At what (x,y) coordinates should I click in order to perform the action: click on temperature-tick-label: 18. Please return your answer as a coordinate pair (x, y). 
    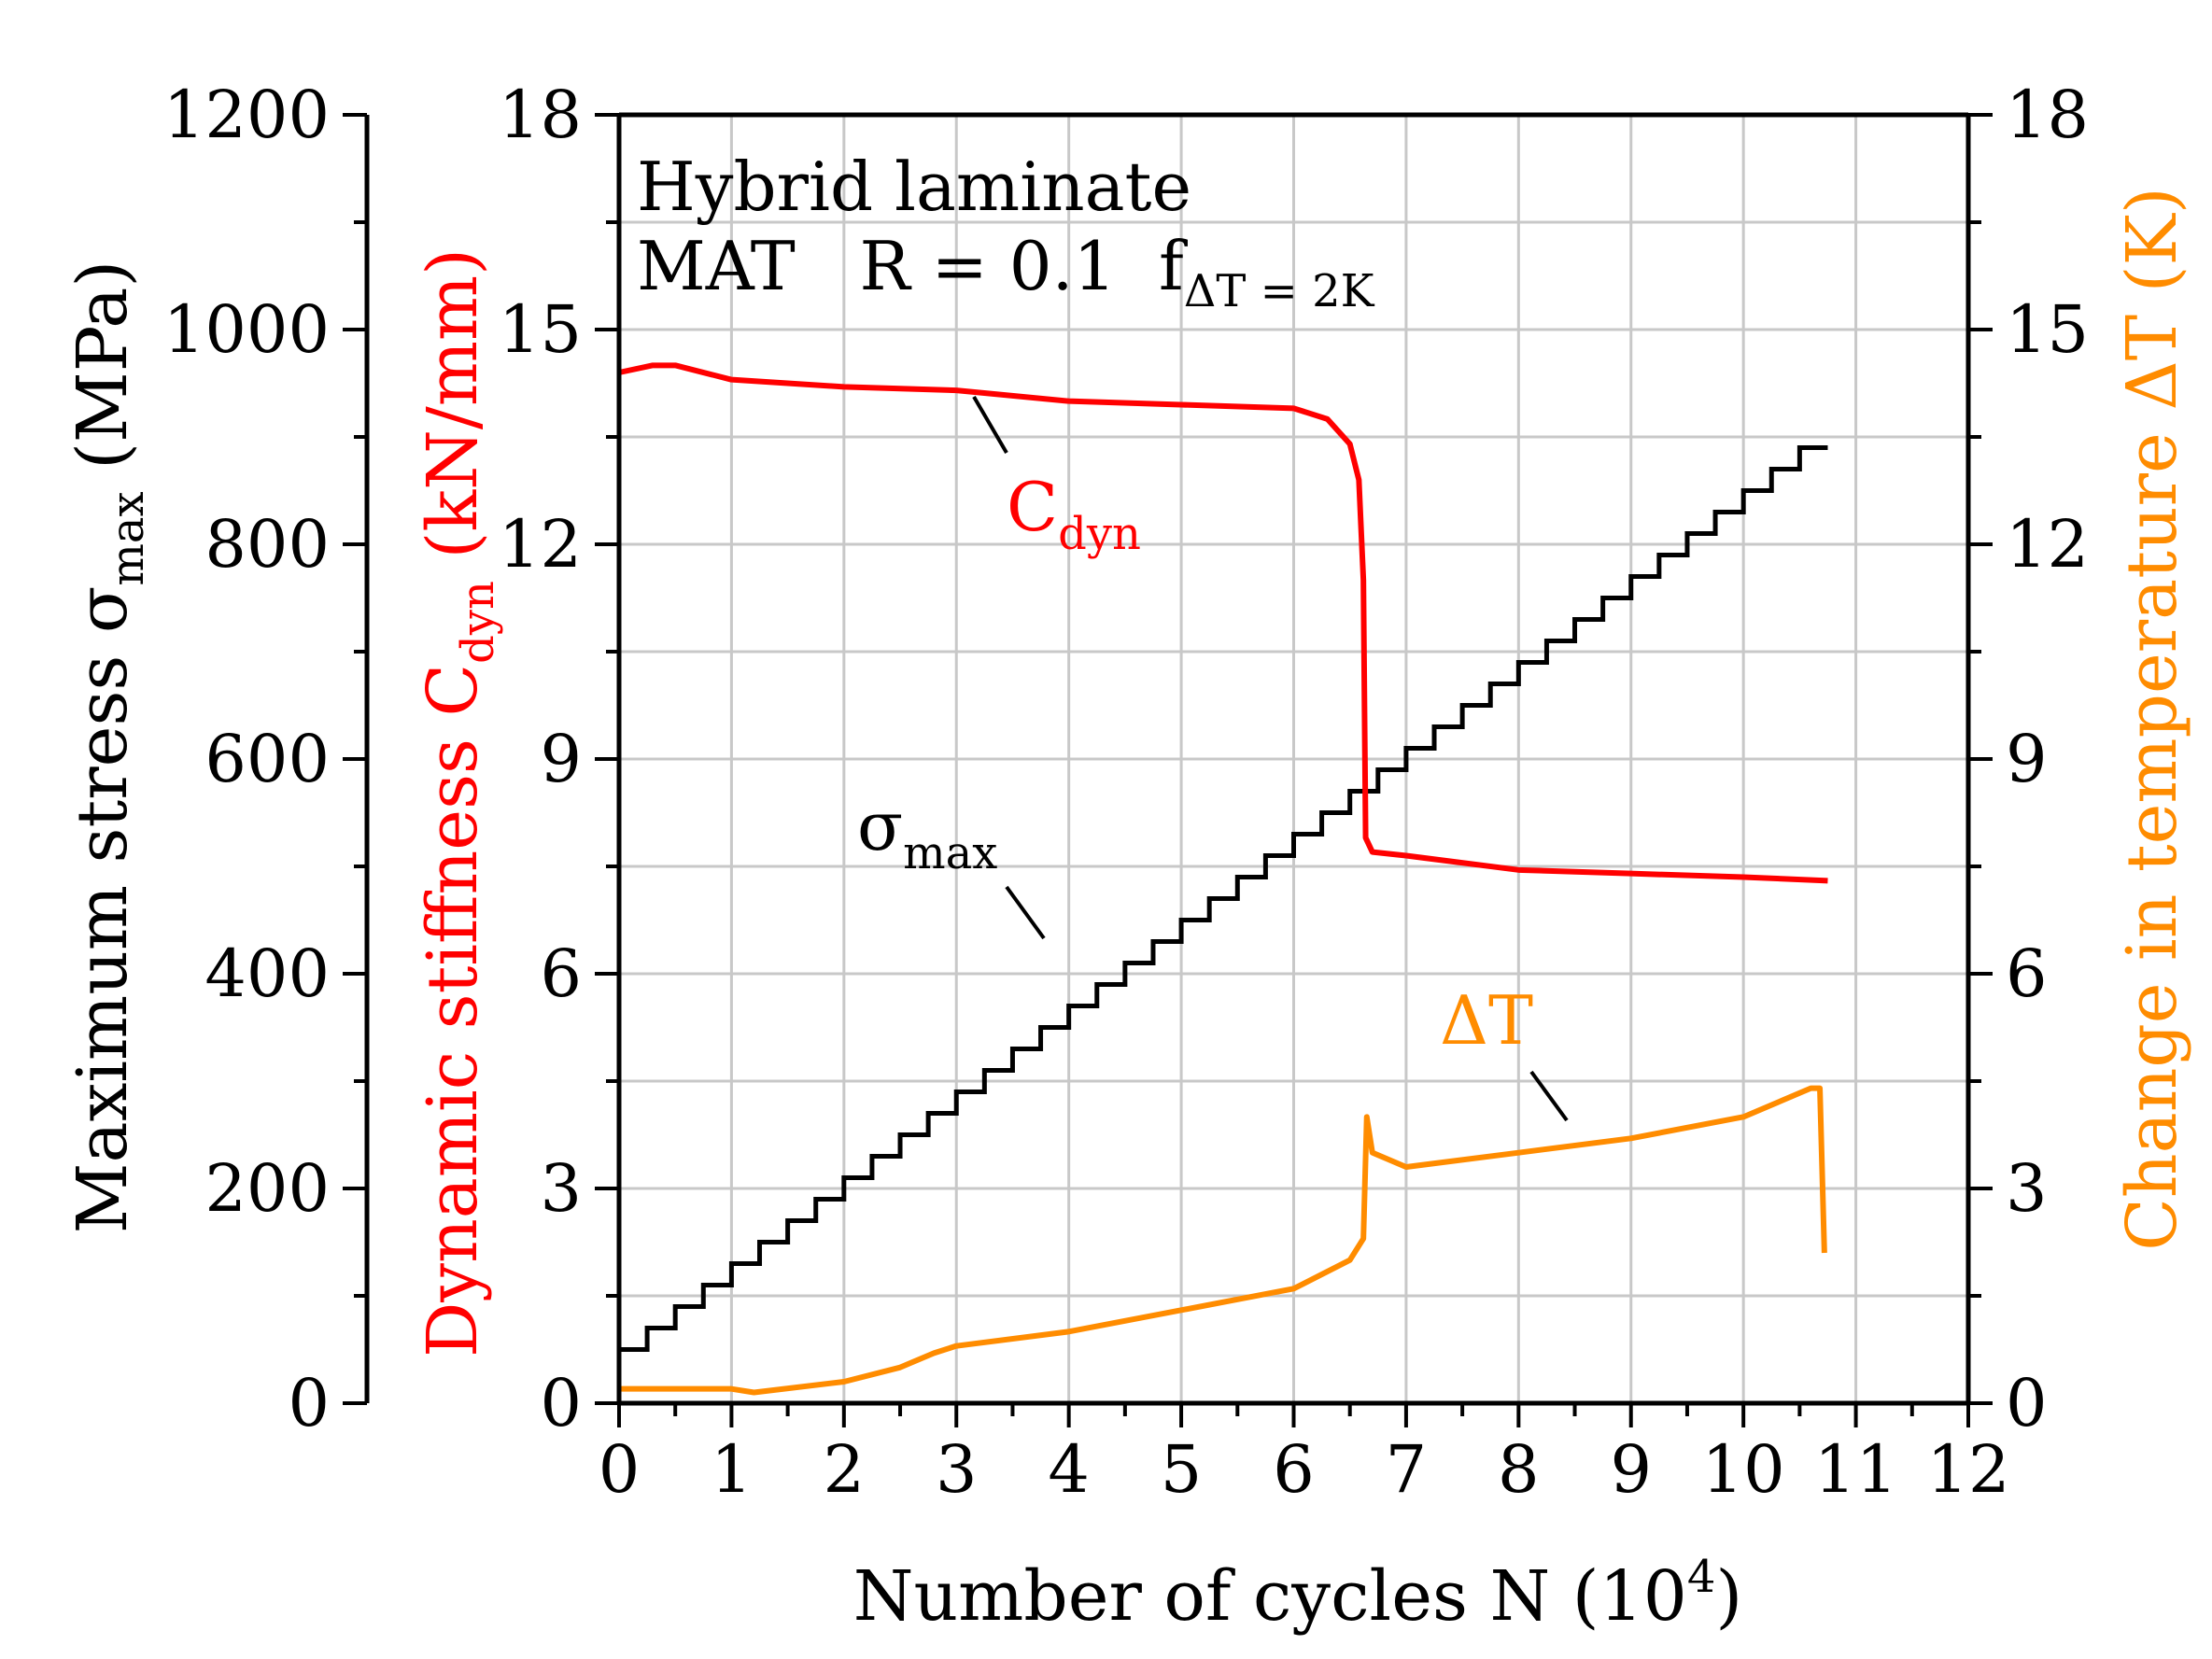
    Looking at the image, I should click on (2047, 115).